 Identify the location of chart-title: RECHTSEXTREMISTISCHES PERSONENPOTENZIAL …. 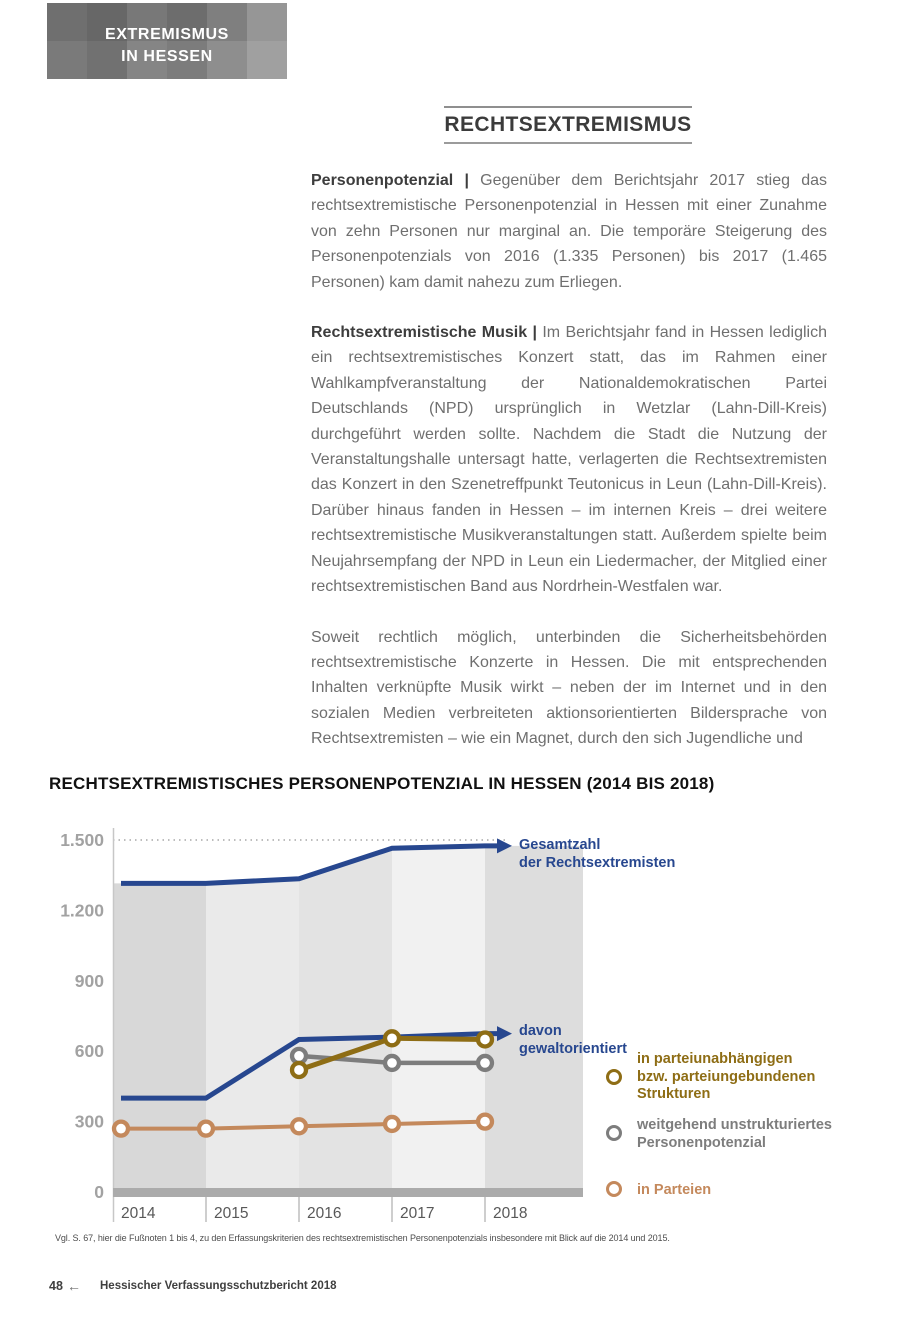
(382, 783).